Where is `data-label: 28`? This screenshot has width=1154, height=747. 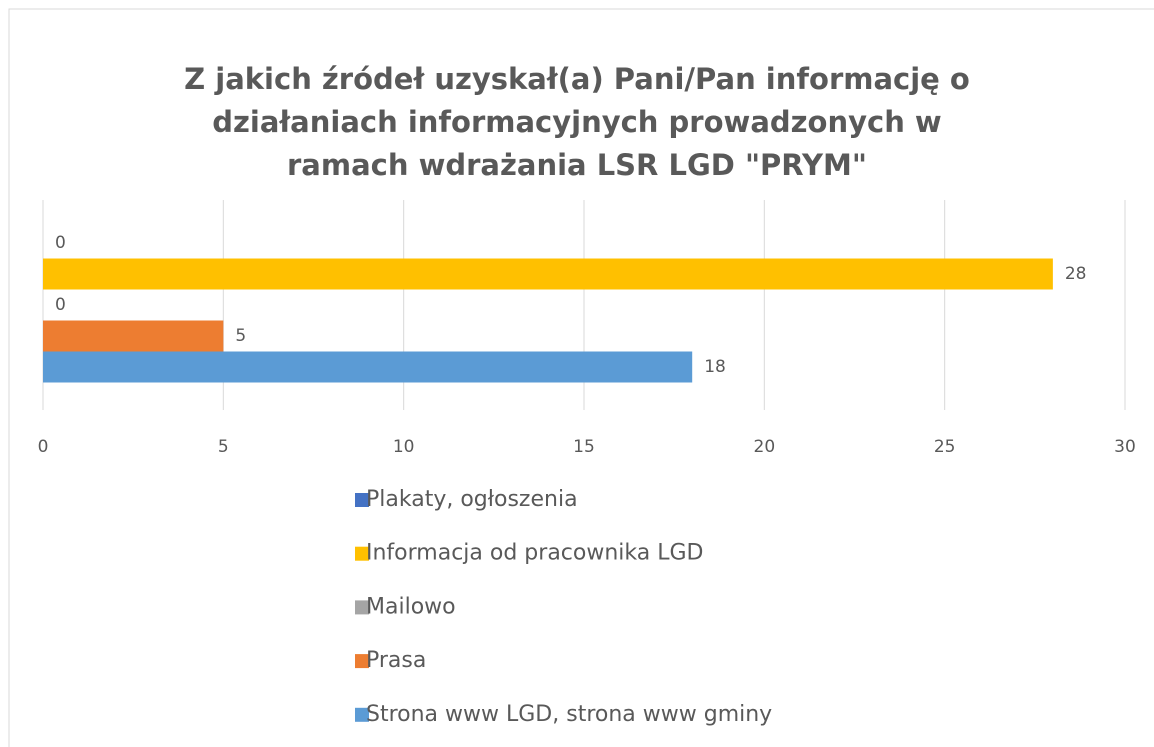
data-label: 28 is located at coordinates (1076, 274).